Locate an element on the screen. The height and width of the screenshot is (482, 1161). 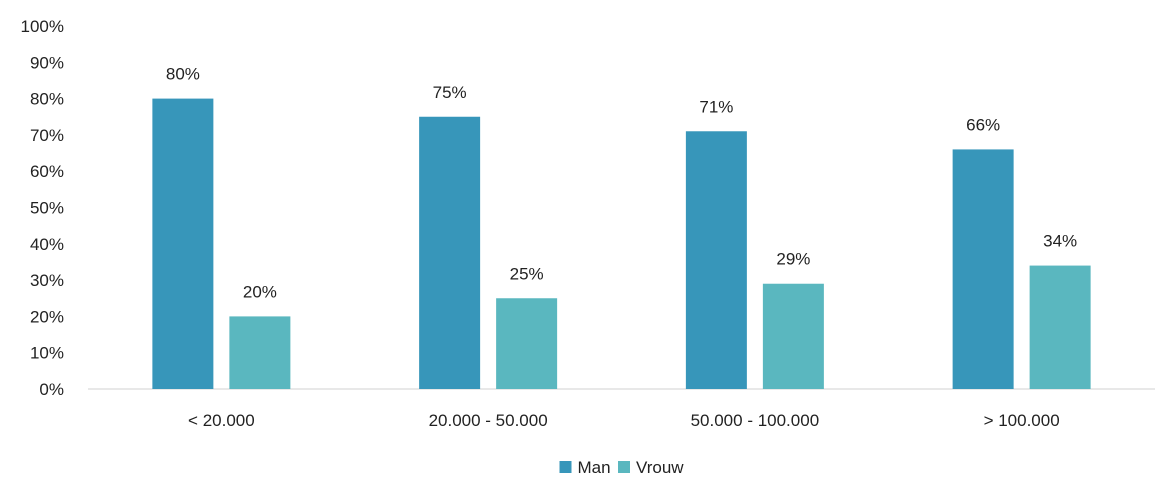
y-tick-label: 100% is located at coordinates (42, 26).